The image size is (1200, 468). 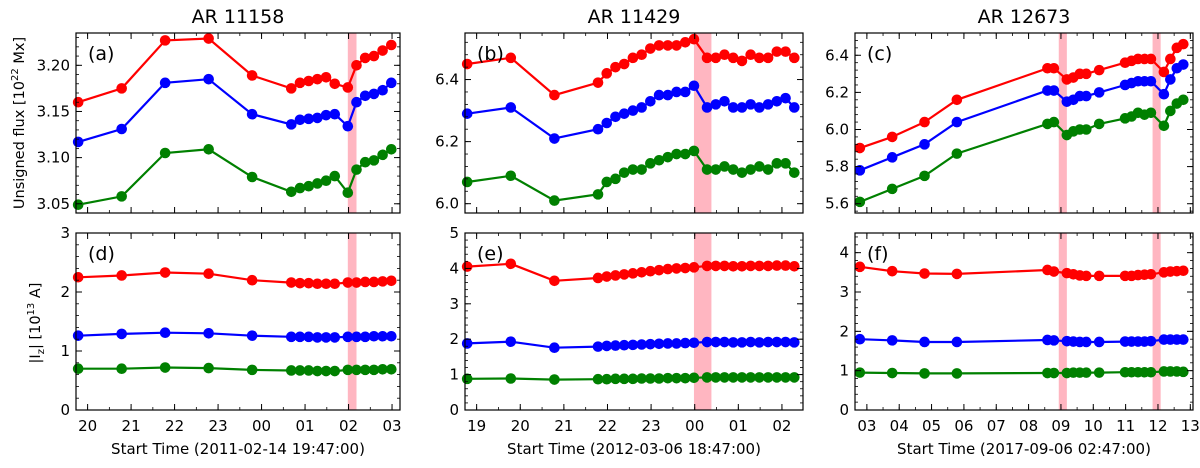 What do you see at coordinates (391, 426) in the screenshot?
I see `x-tick-label: 03` at bounding box center [391, 426].